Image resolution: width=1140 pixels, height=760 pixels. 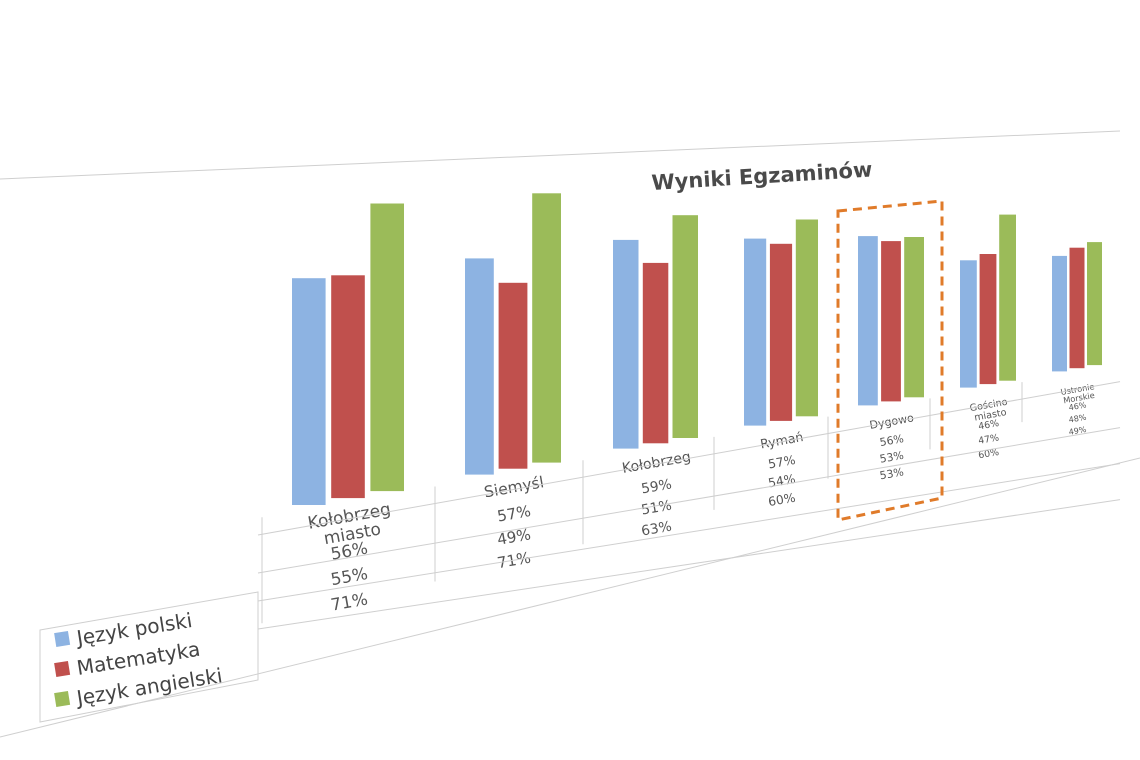 What do you see at coordinates (514, 514) in the screenshot?
I see `value-label-polski-1: 57%` at bounding box center [514, 514].